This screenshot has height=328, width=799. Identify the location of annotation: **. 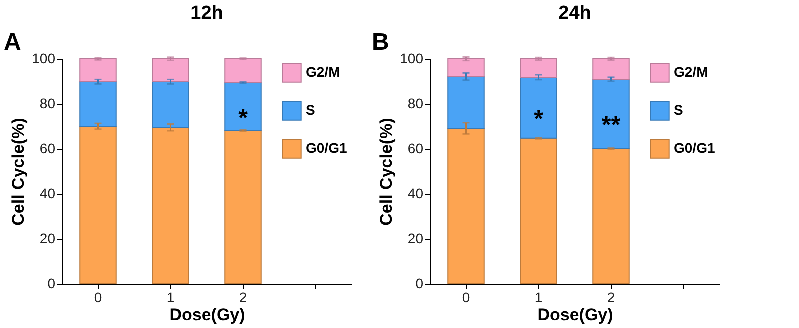
(612, 126).